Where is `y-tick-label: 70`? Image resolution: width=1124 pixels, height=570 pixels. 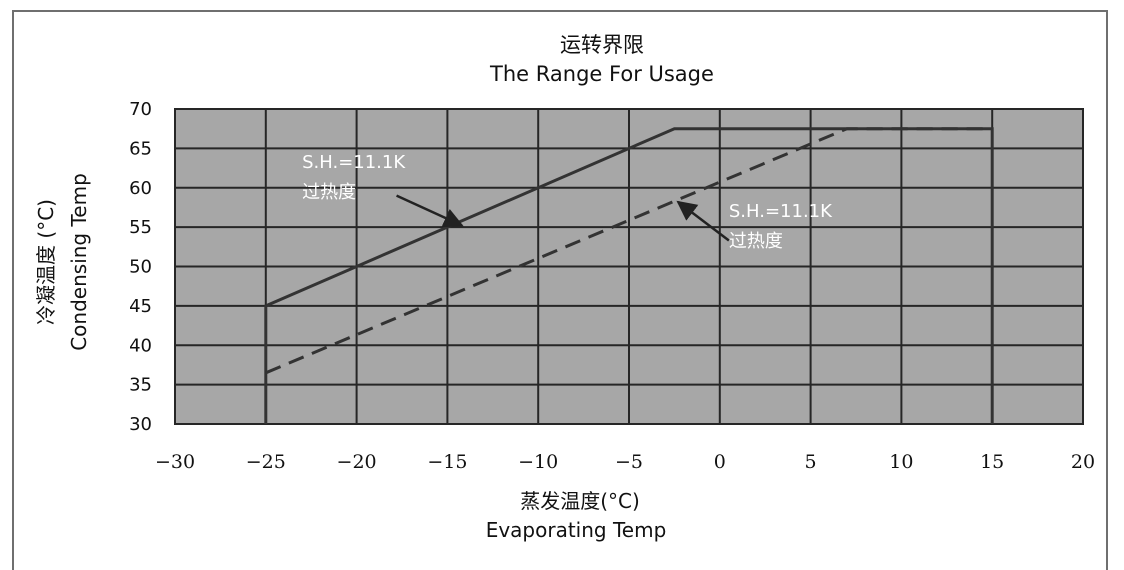
y-tick-label: 70 is located at coordinates (140, 109).